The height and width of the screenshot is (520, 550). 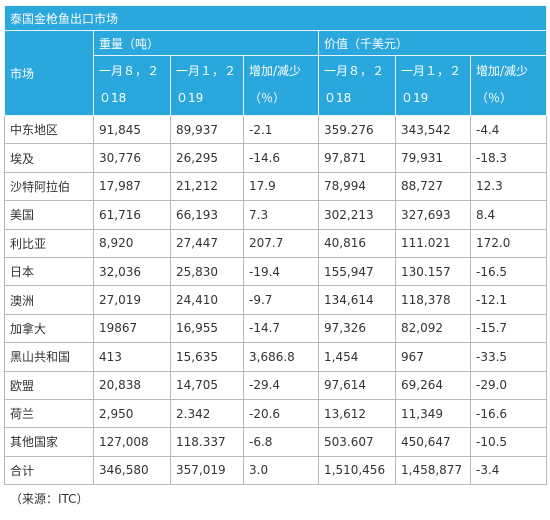 I want to click on table-cell: 3,686.8, so click(x=281, y=357).